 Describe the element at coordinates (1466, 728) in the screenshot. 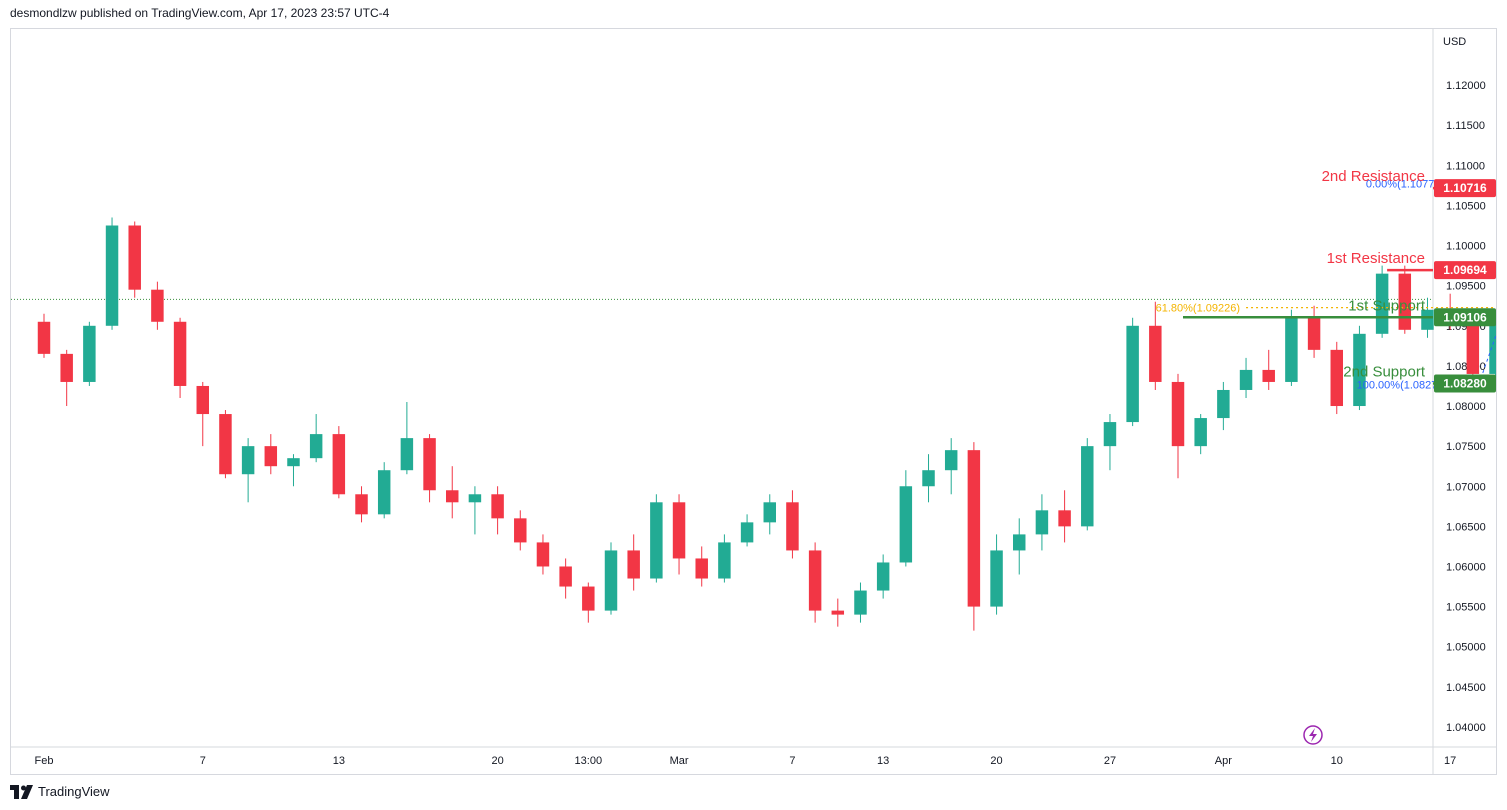

I see `y-tick-label: 1.04000` at that location.